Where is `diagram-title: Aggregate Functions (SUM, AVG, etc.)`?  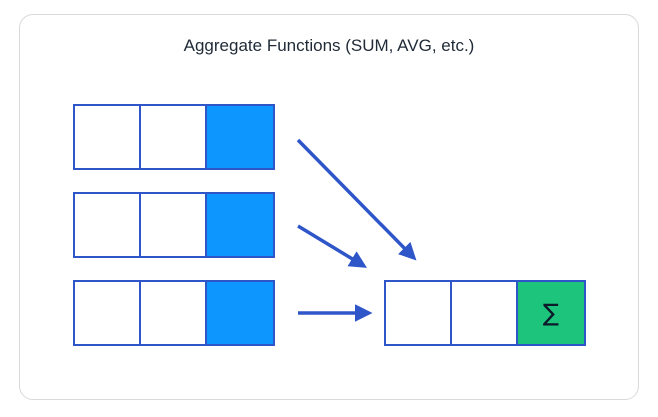 diagram-title: Aggregate Functions (SUM, AVG, etc.) is located at coordinates (329, 45).